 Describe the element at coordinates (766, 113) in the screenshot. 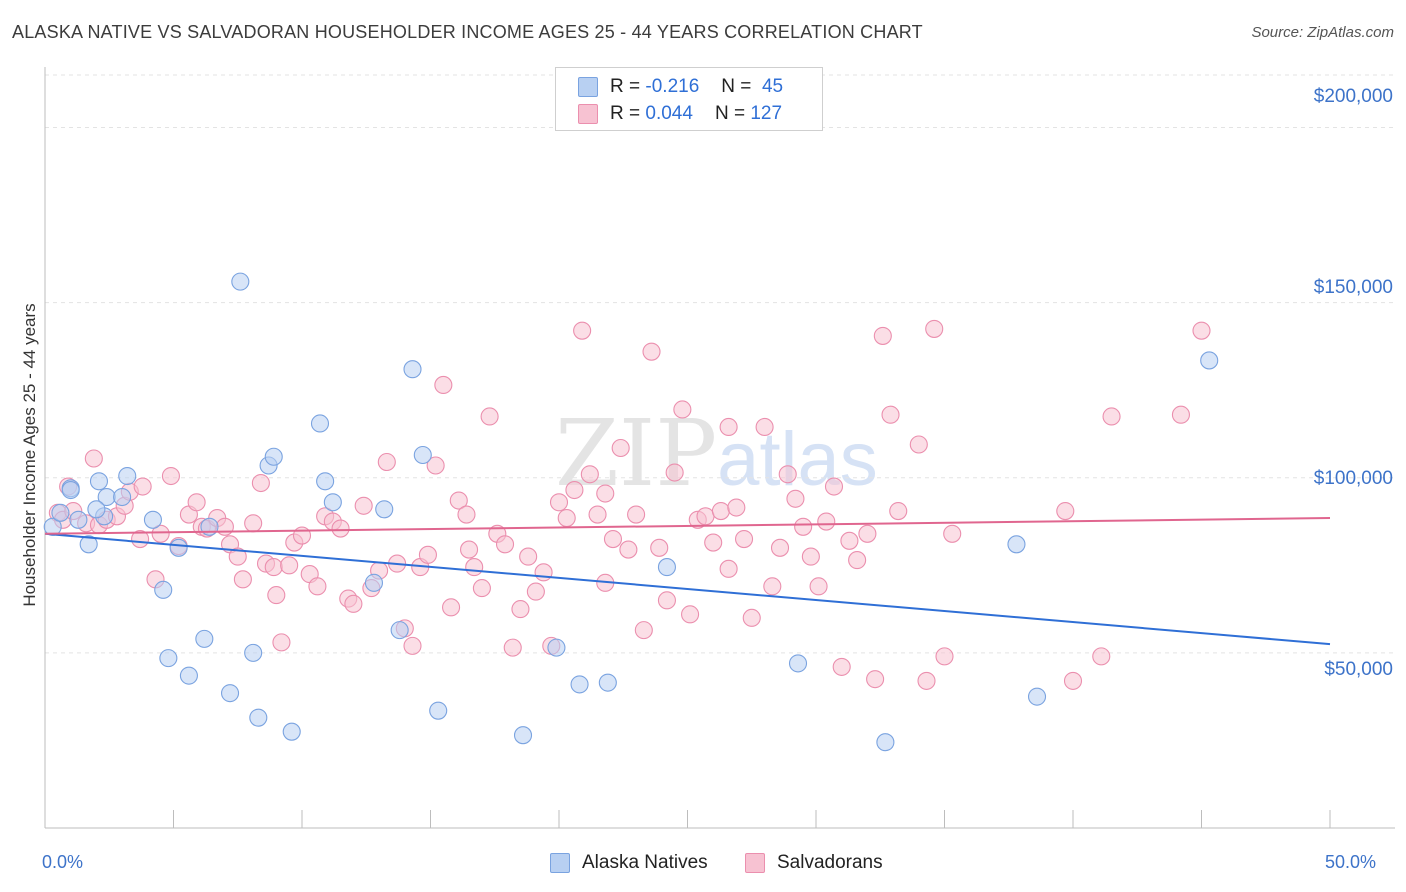

I see `n-value: 127` at that location.